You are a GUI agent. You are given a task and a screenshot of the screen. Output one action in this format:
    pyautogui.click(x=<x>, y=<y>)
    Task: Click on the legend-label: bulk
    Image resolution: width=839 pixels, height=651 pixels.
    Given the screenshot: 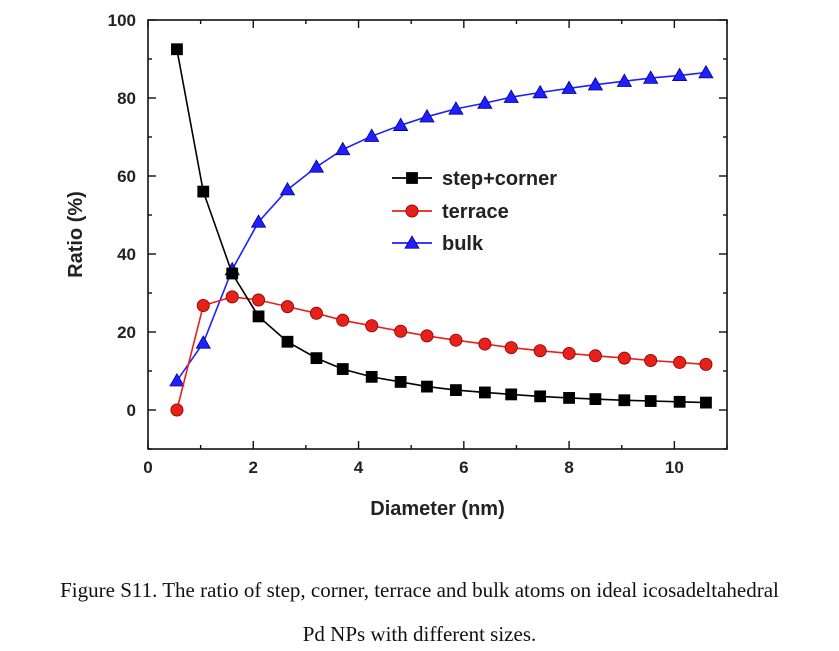 What is the action you would take?
    pyautogui.click(x=463, y=244)
    